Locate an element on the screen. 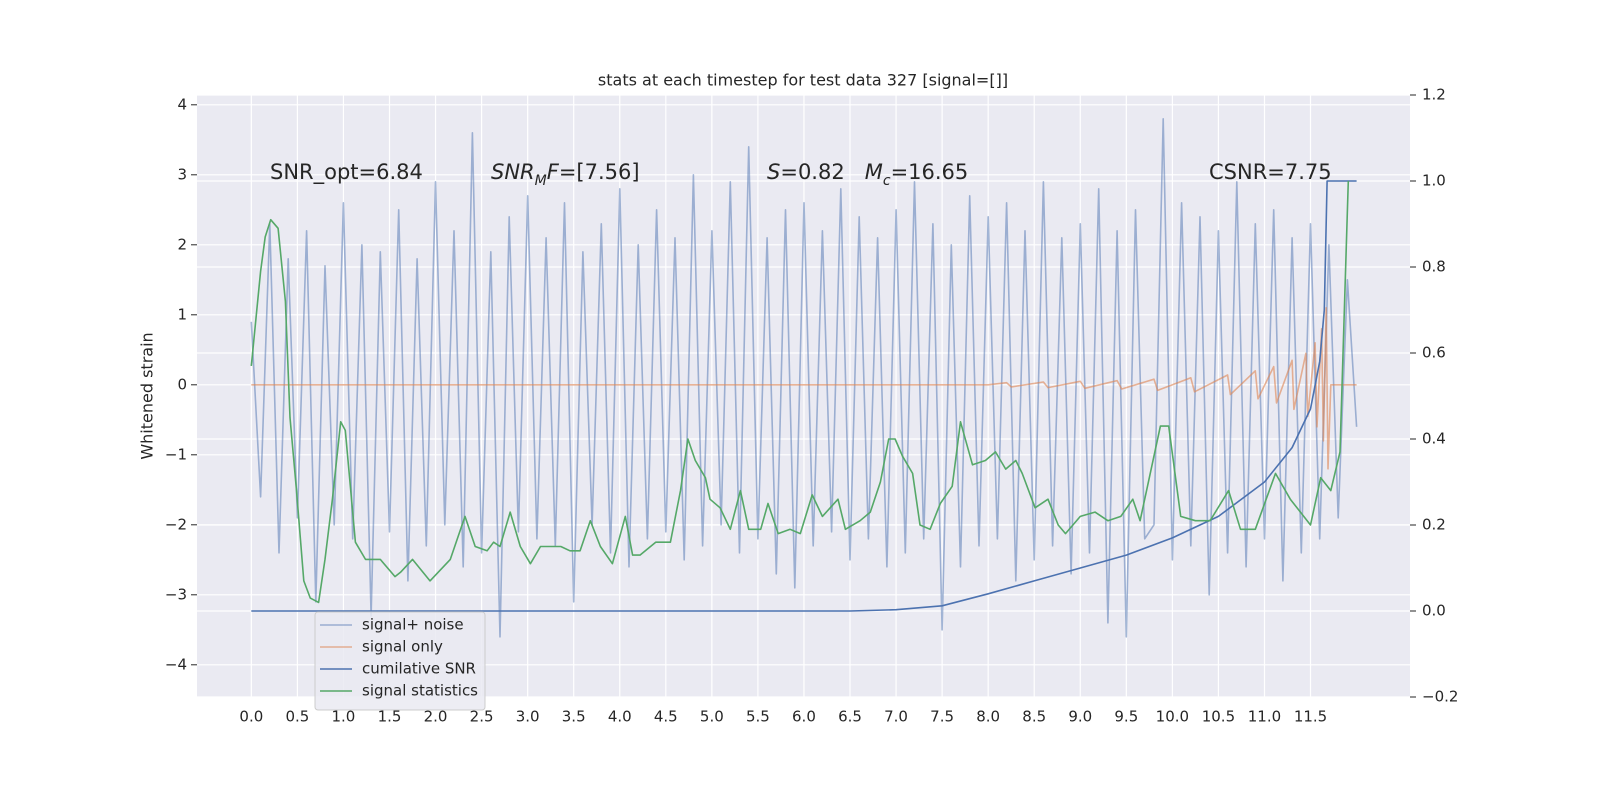 The height and width of the screenshot is (800, 1600). y-tick-label: 4 is located at coordinates (182, 104).